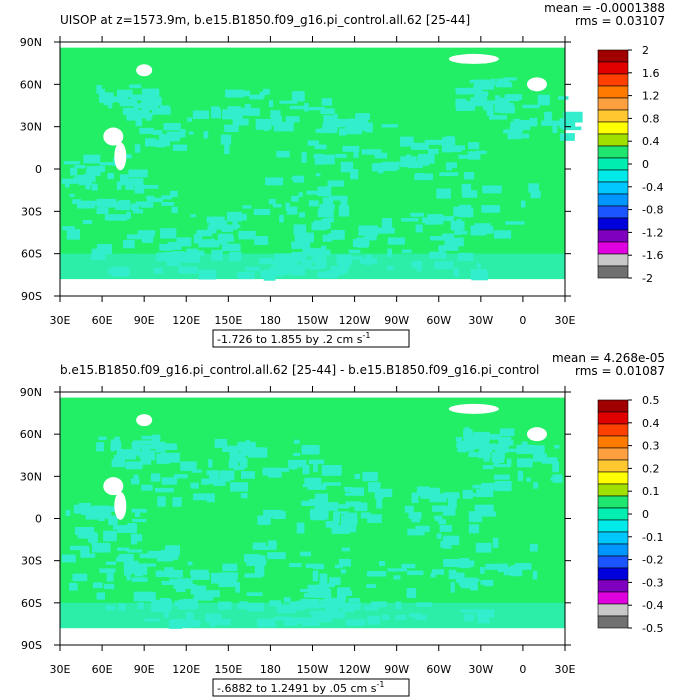 This screenshot has height=700, width=700. I want to click on colorbar-label: 2, so click(645, 50).